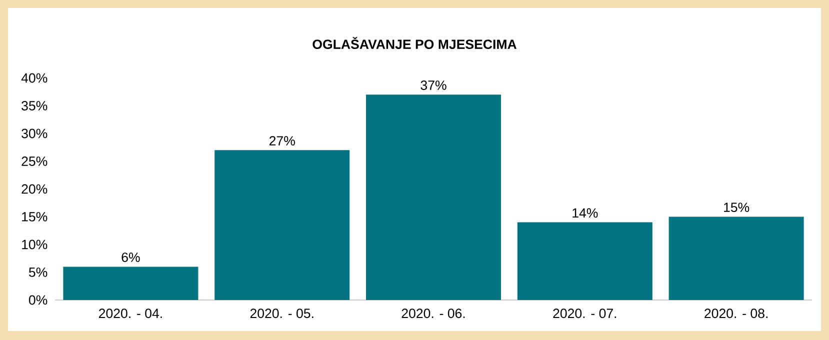 This screenshot has width=829, height=340. Describe the element at coordinates (35, 245) in the screenshot. I see `y-tick-label: 10%` at that location.